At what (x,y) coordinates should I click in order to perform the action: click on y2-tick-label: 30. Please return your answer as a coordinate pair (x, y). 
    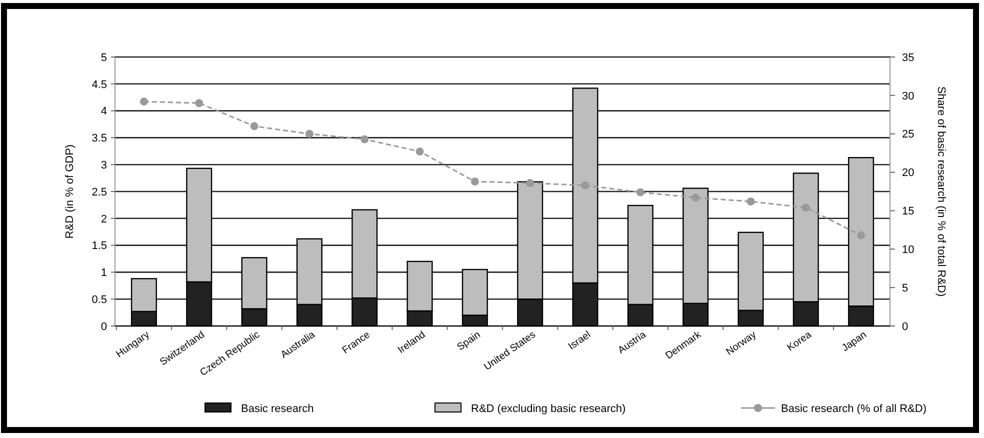
    Looking at the image, I should click on (908, 96).